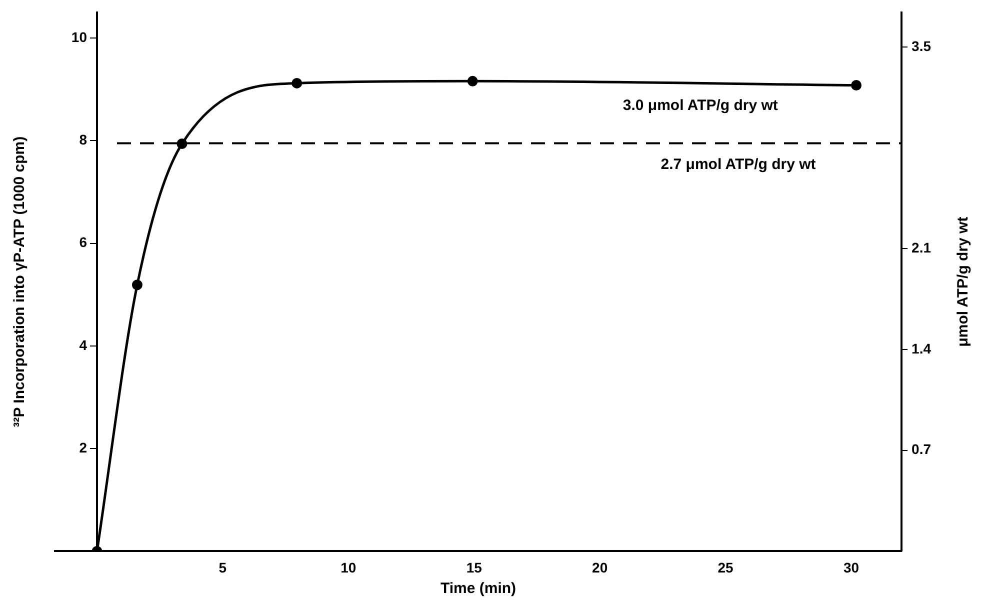  What do you see at coordinates (600, 567) in the screenshot?
I see `x-tick-label: 20` at bounding box center [600, 567].